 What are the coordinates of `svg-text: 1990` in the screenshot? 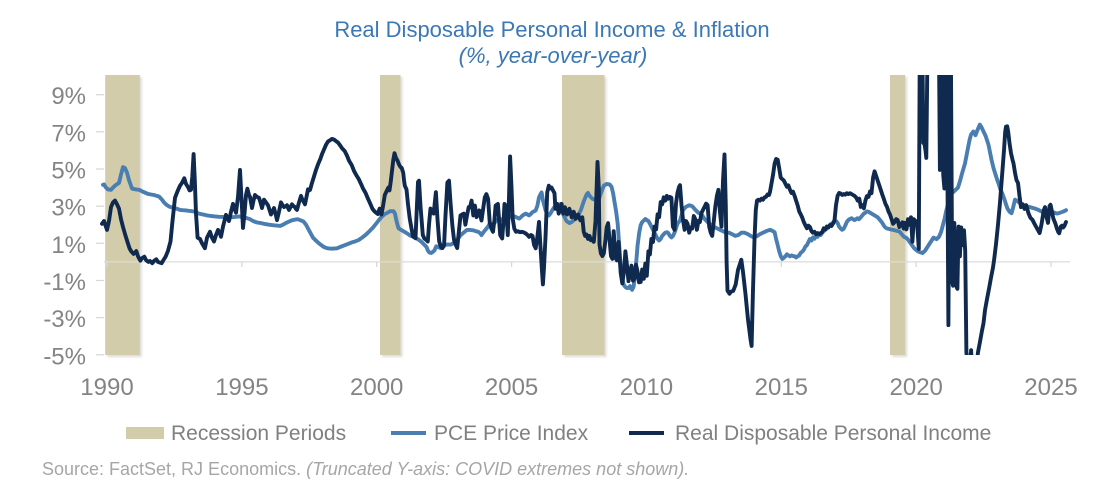 It's located at (106, 387).